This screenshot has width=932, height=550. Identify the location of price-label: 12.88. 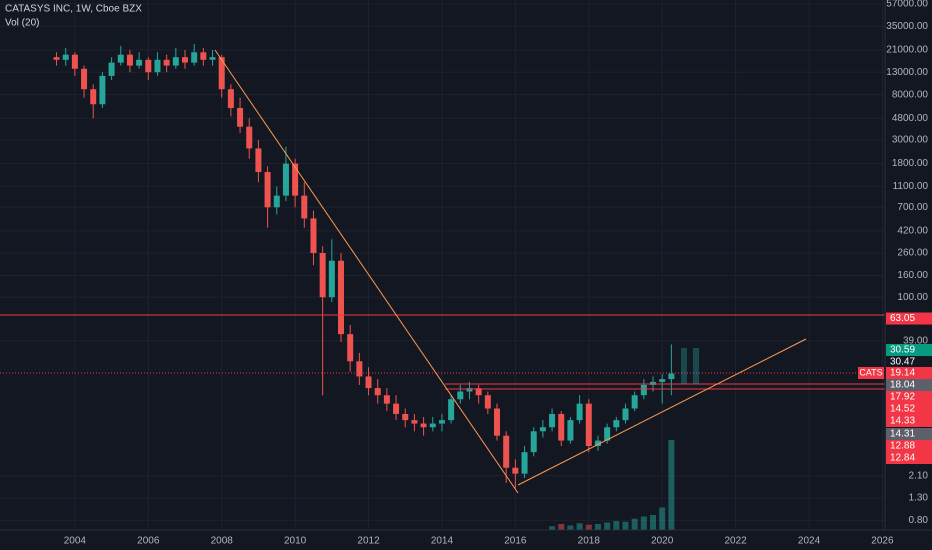
(902, 446).